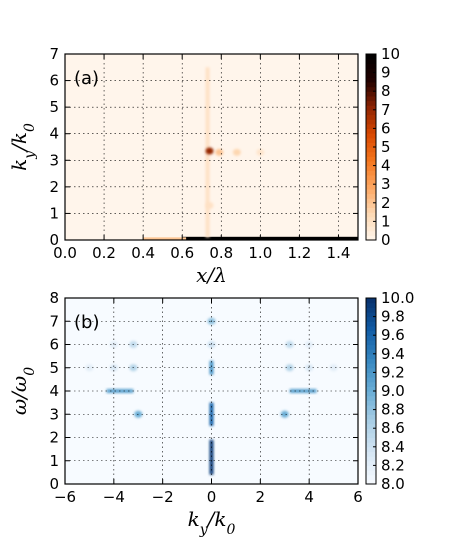  I want to click on panel-a-label: (a), so click(86, 78).